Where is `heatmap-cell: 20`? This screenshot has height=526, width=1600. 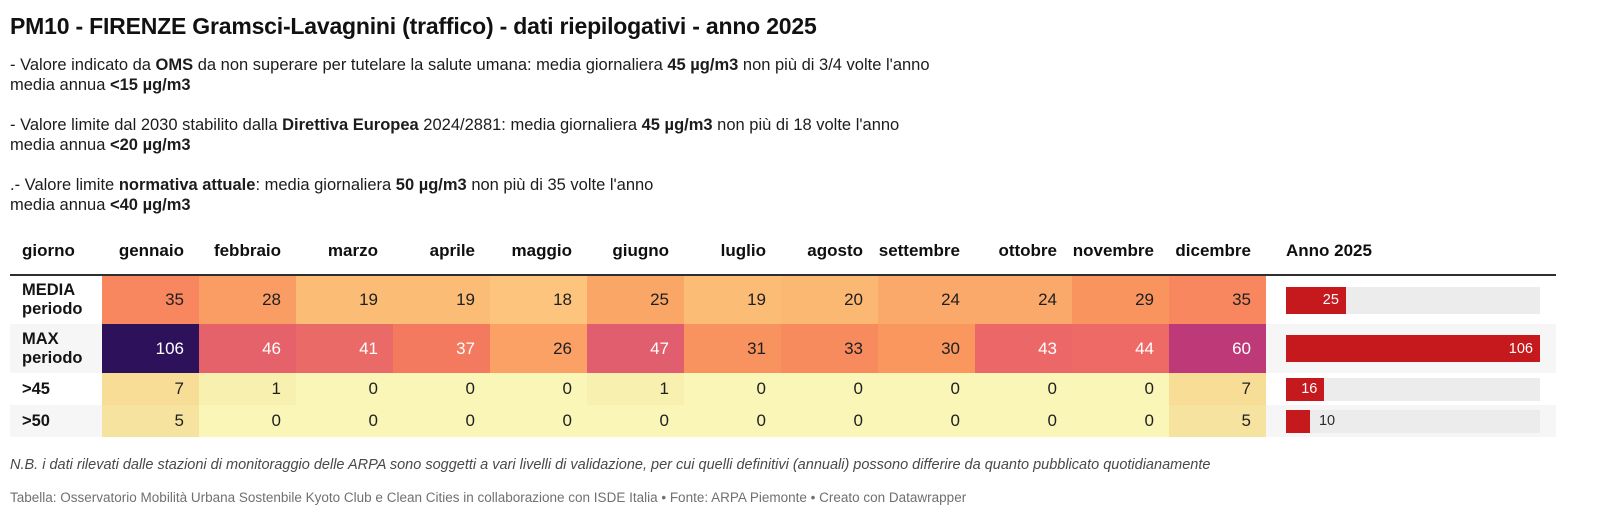 heatmap-cell: 20 is located at coordinates (829, 299).